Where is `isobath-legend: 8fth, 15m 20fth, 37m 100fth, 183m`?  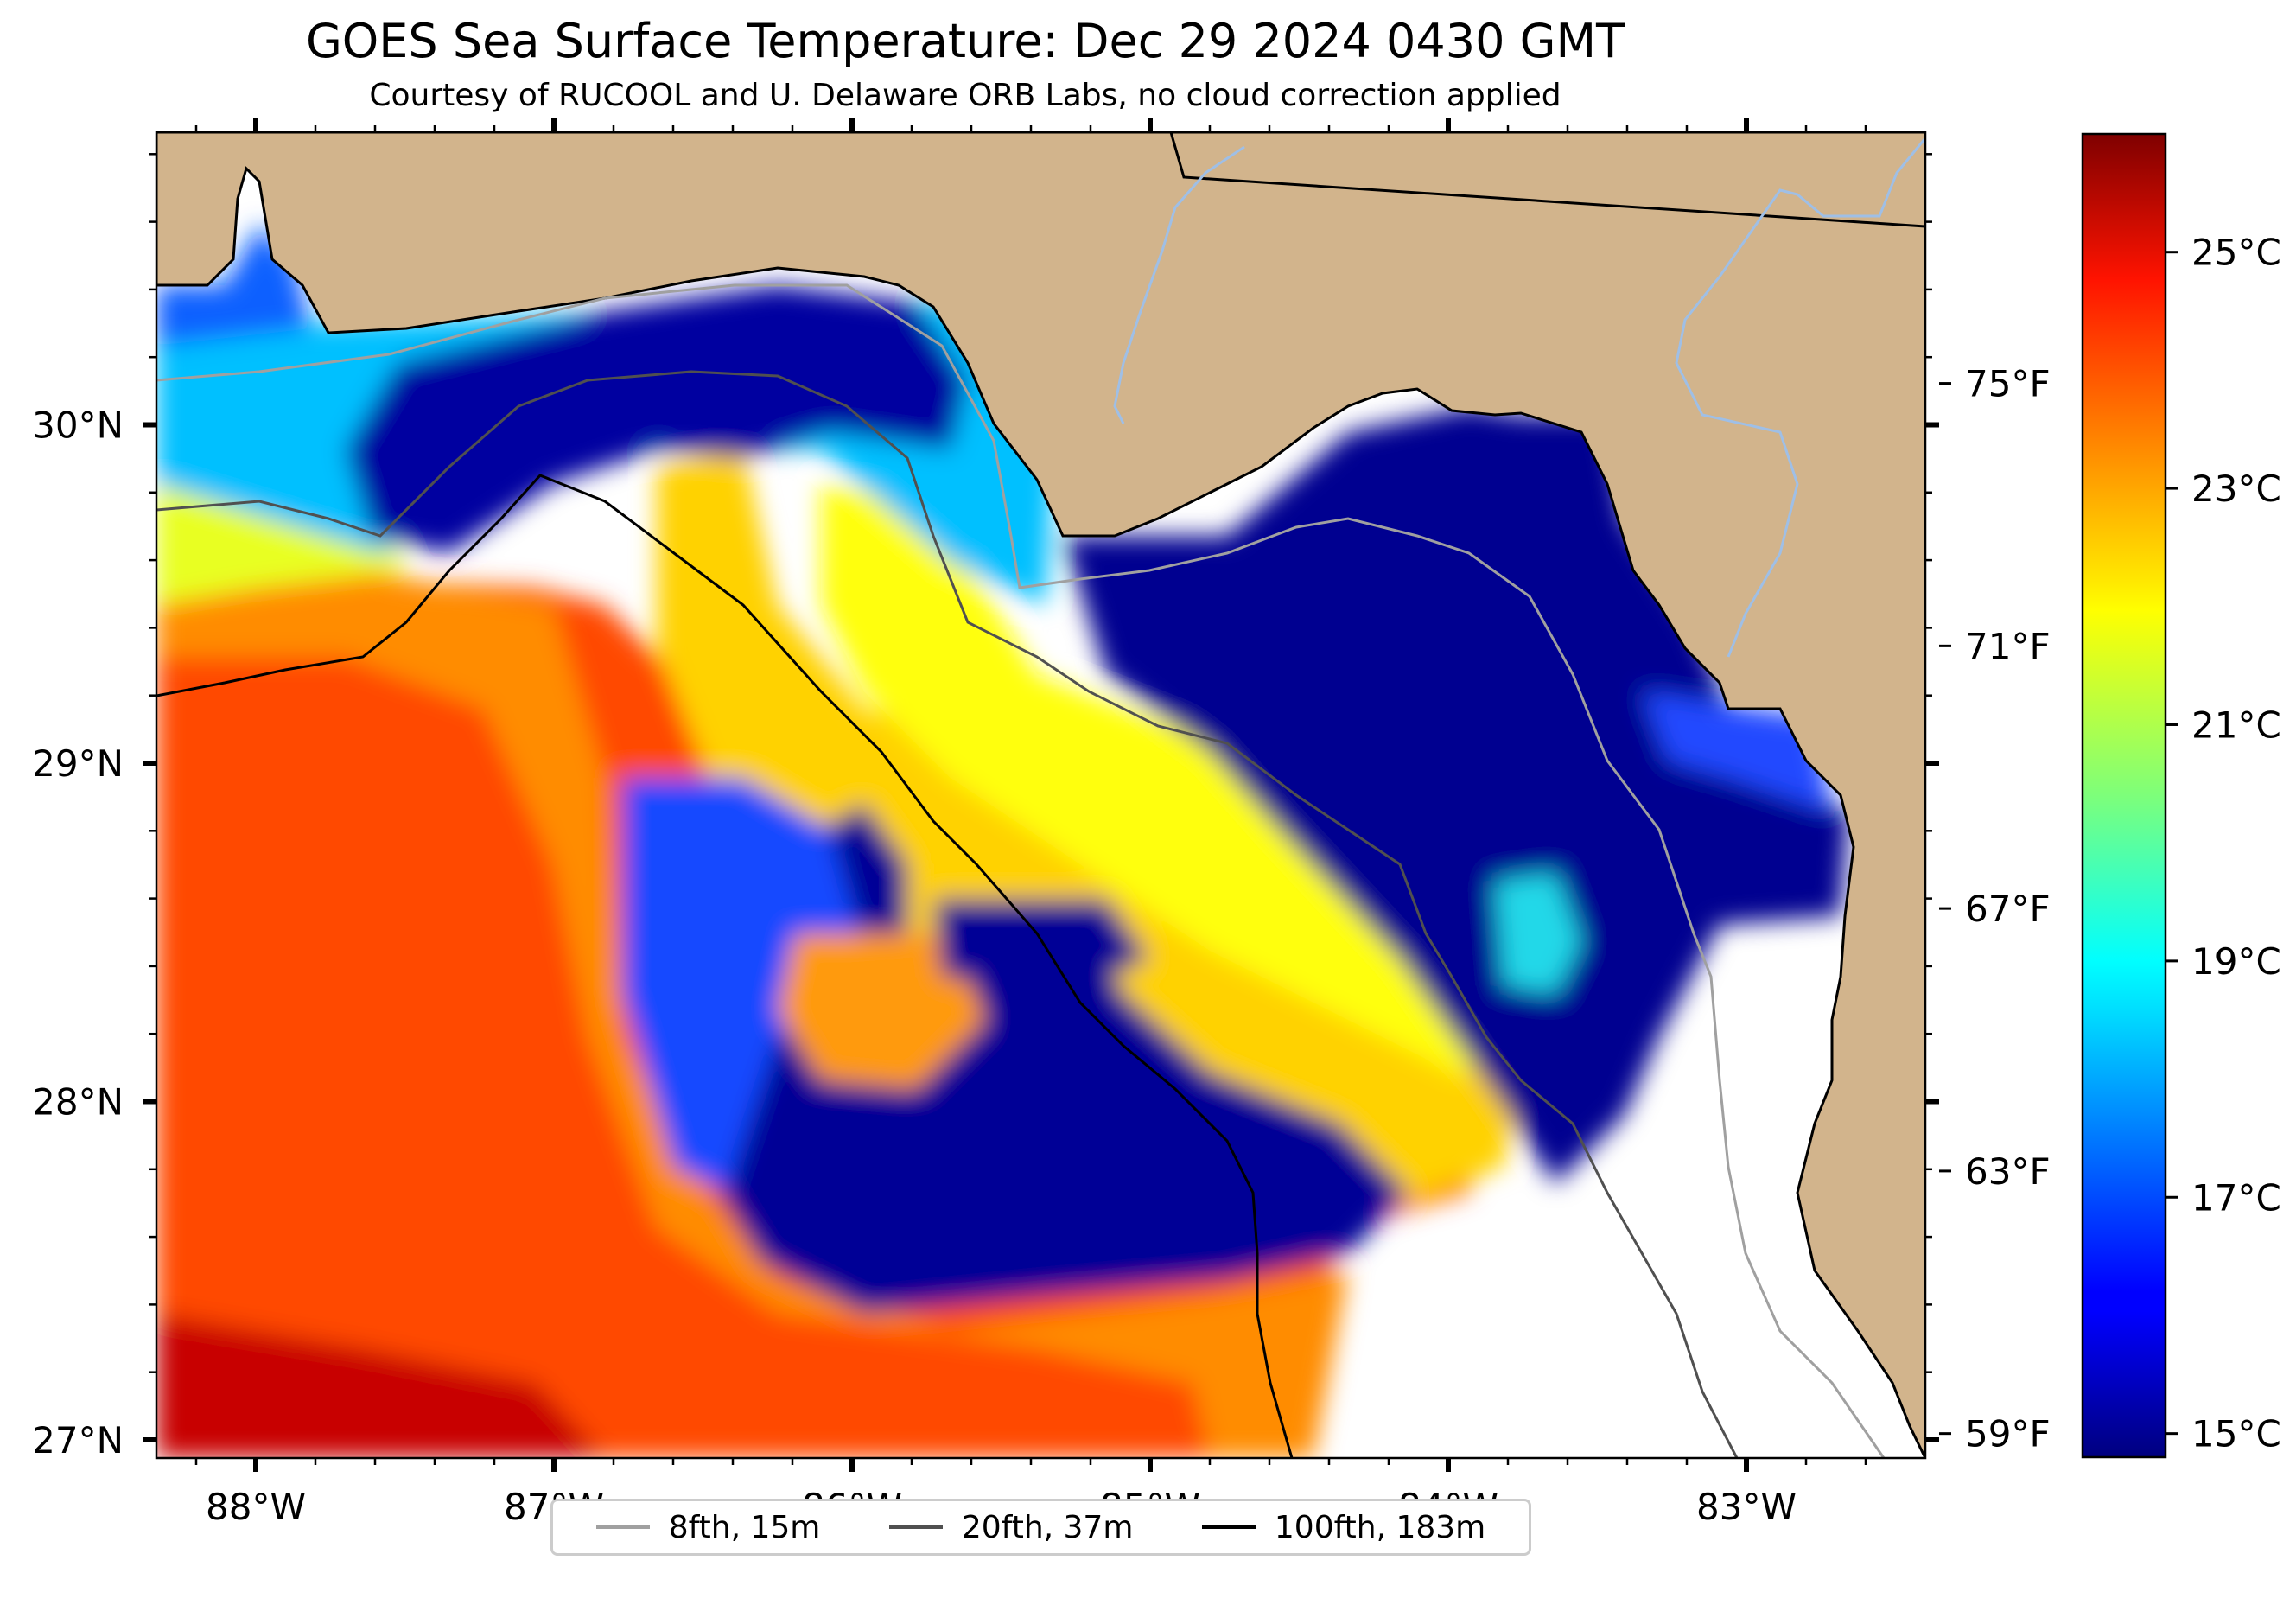 isobath-legend: 8fth, 15m 20fth, 37m 100fth, 183m is located at coordinates (1040, 1527).